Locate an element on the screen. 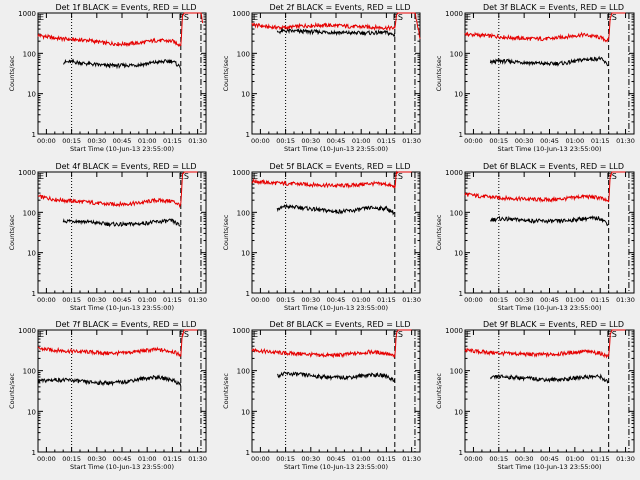 The image size is (640, 480). panel-title: Det 4f BLACK = Events, RED = LLD is located at coordinates (125, 166).